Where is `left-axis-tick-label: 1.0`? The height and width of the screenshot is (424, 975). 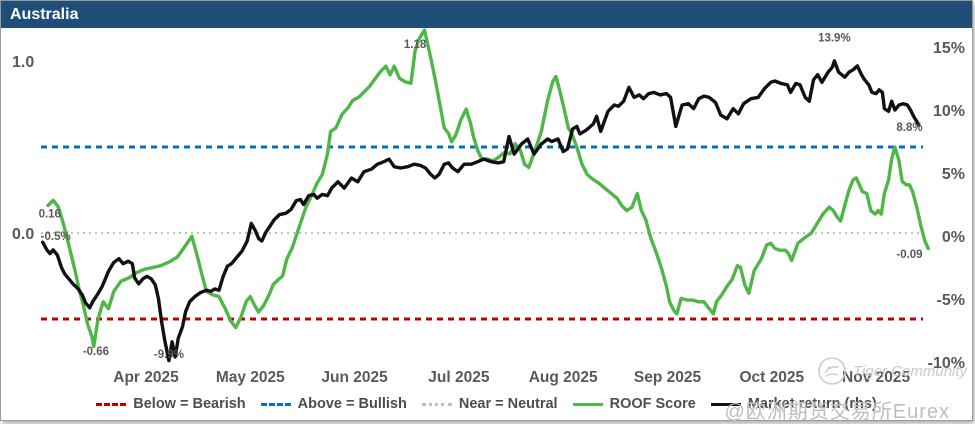 left-axis-tick-label: 1.0 is located at coordinates (23, 62).